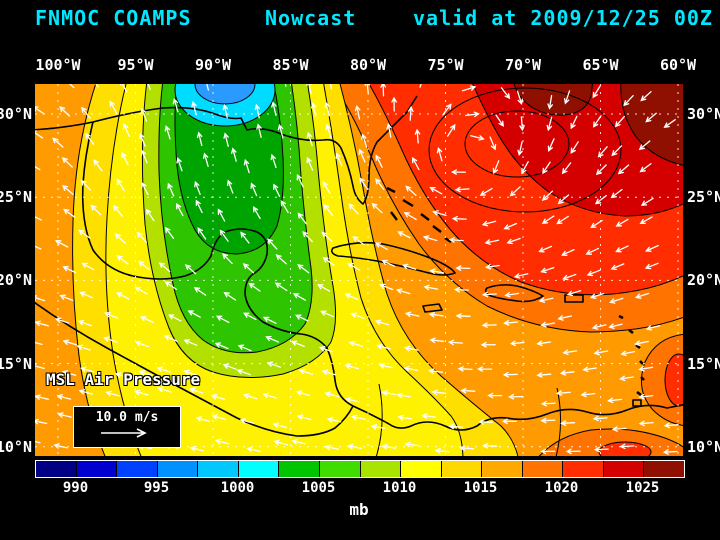 The height and width of the screenshot is (540, 720). I want to click on colorbar-tick: 995, so click(156, 488).